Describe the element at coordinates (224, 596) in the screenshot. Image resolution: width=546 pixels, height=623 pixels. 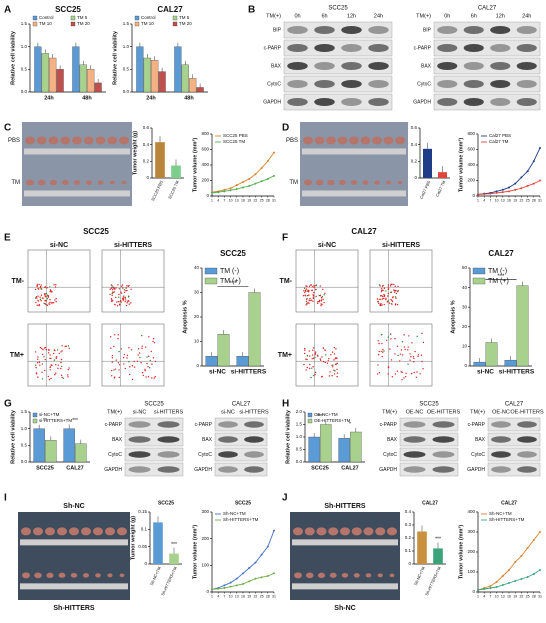
I see `x-tick-label: 7` at that location.